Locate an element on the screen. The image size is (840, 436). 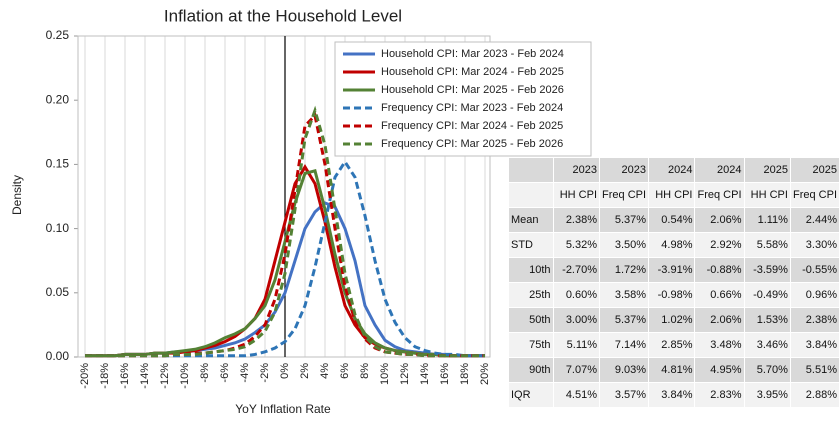
table-cell: 0.60% is located at coordinates (576, 295).